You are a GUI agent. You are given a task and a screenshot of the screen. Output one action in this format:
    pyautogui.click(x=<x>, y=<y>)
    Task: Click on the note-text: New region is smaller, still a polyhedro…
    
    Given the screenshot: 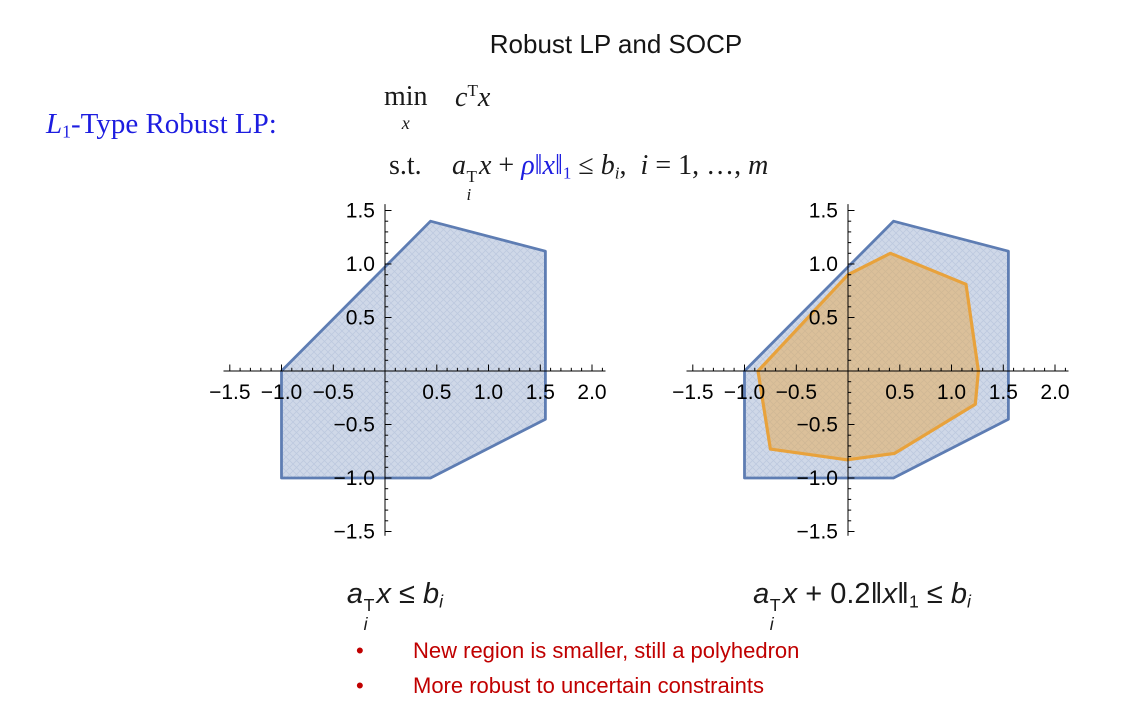 What is the action you would take?
    pyautogui.click(x=606, y=650)
    